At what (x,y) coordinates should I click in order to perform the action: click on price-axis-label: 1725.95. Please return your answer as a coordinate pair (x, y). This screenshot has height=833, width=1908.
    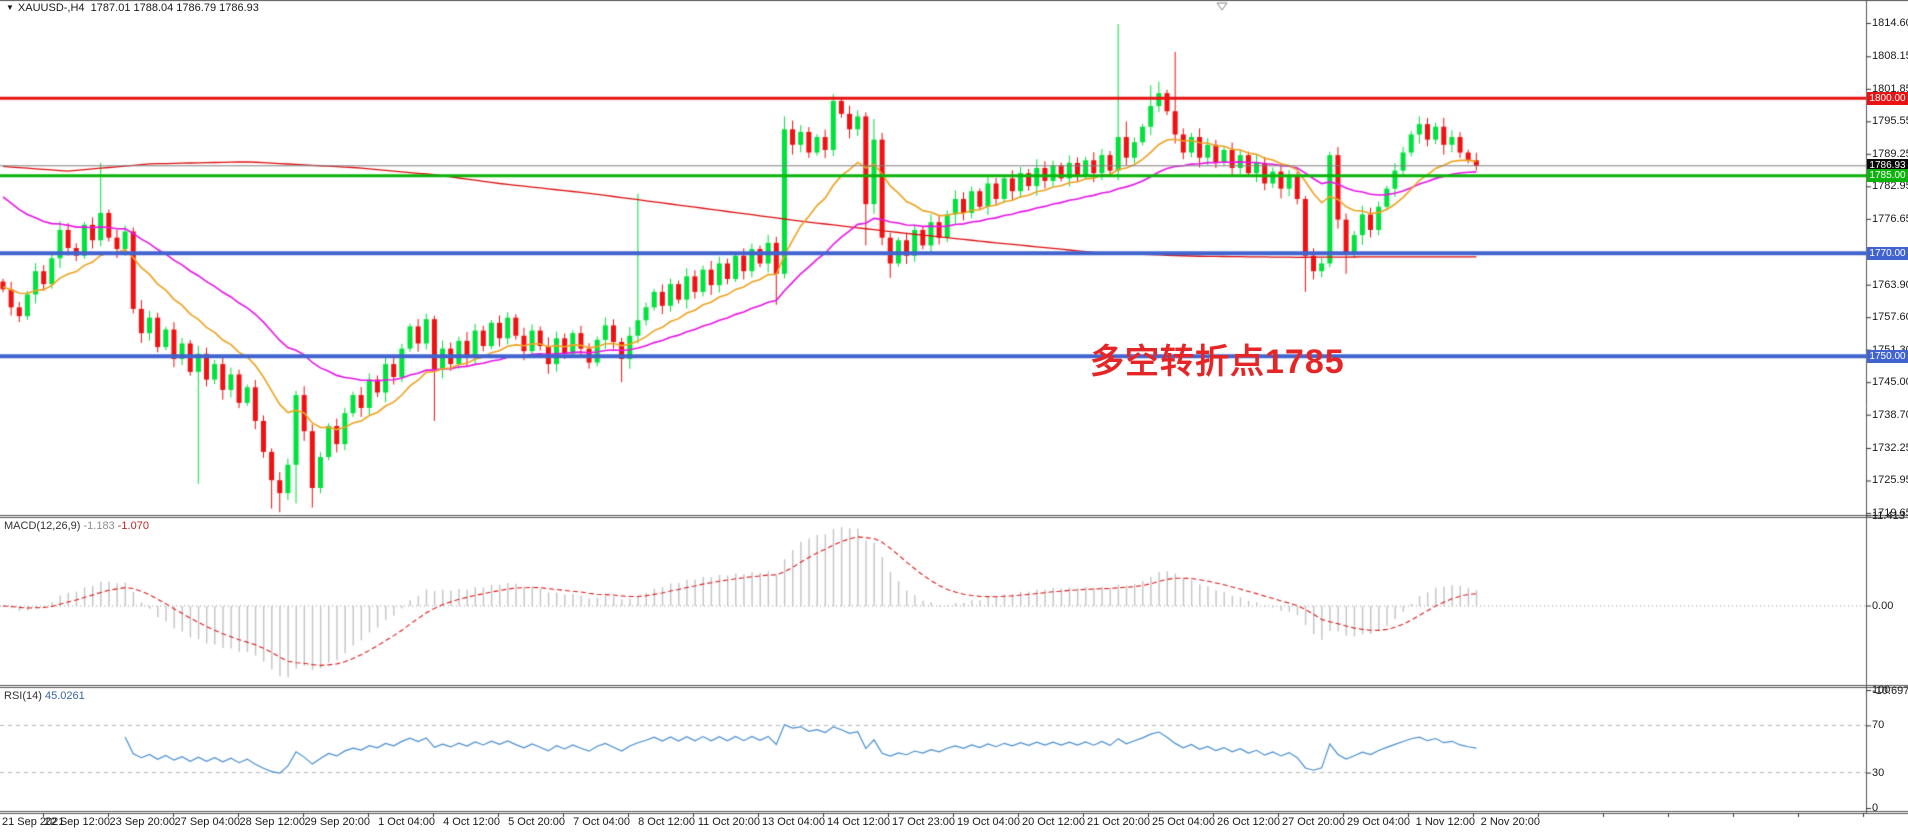
    Looking at the image, I should click on (1890, 480).